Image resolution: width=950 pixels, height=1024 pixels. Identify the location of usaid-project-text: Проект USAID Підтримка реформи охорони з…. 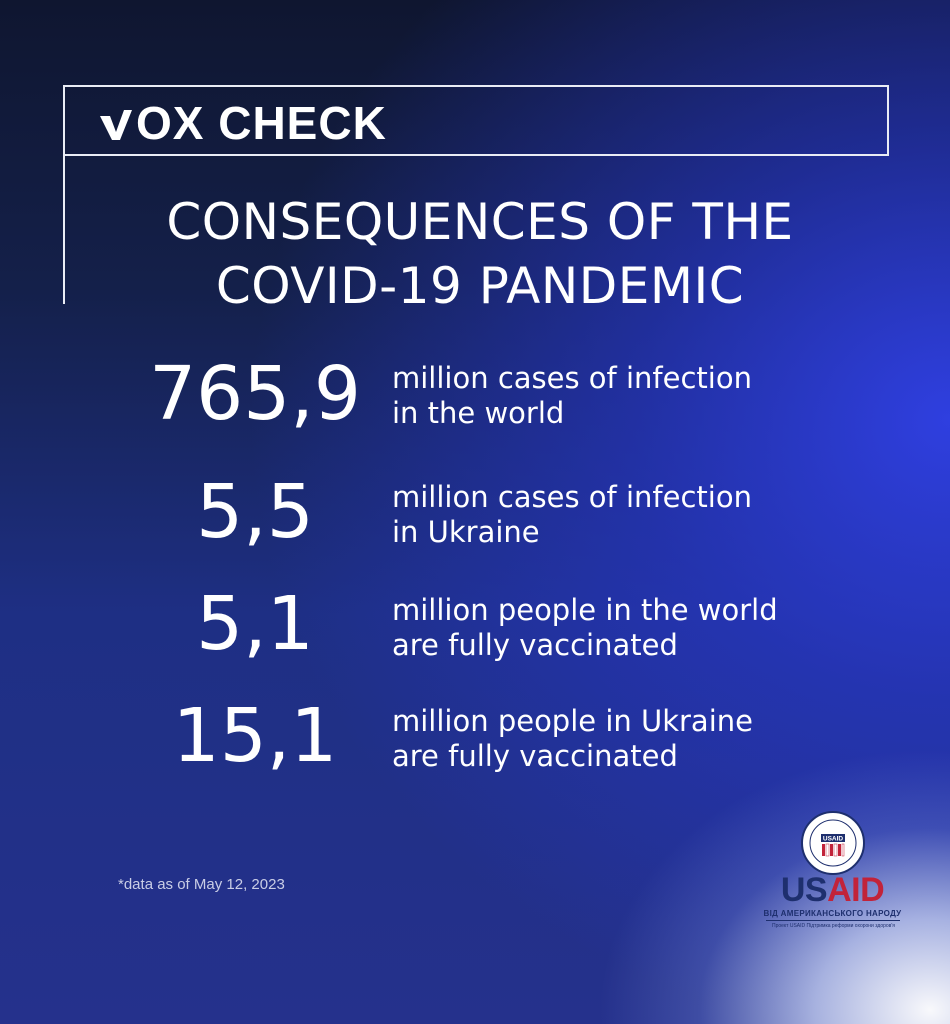
(833, 926).